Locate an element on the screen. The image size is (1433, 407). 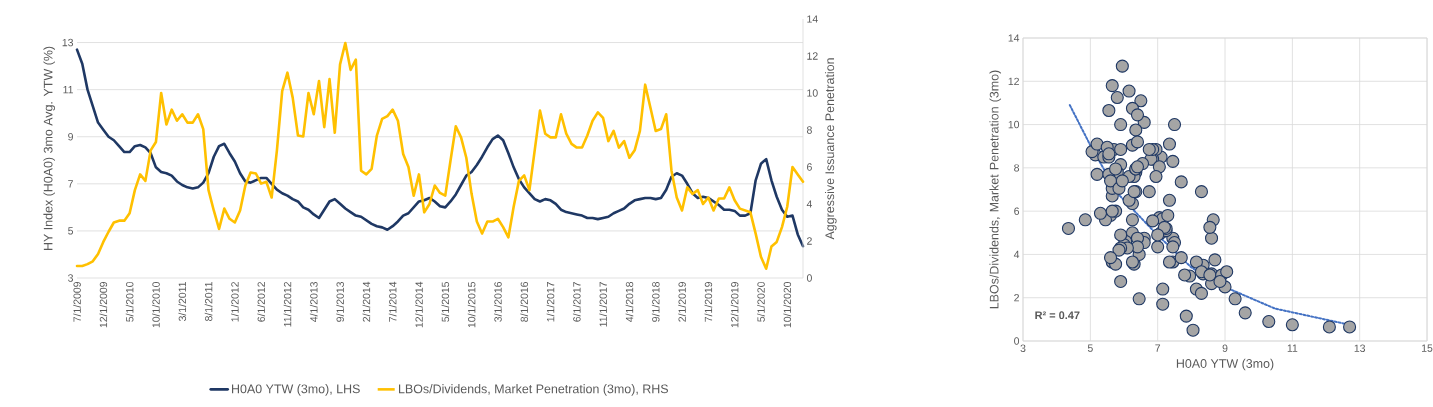
y-tick-label: 7 is located at coordinates (70, 184).